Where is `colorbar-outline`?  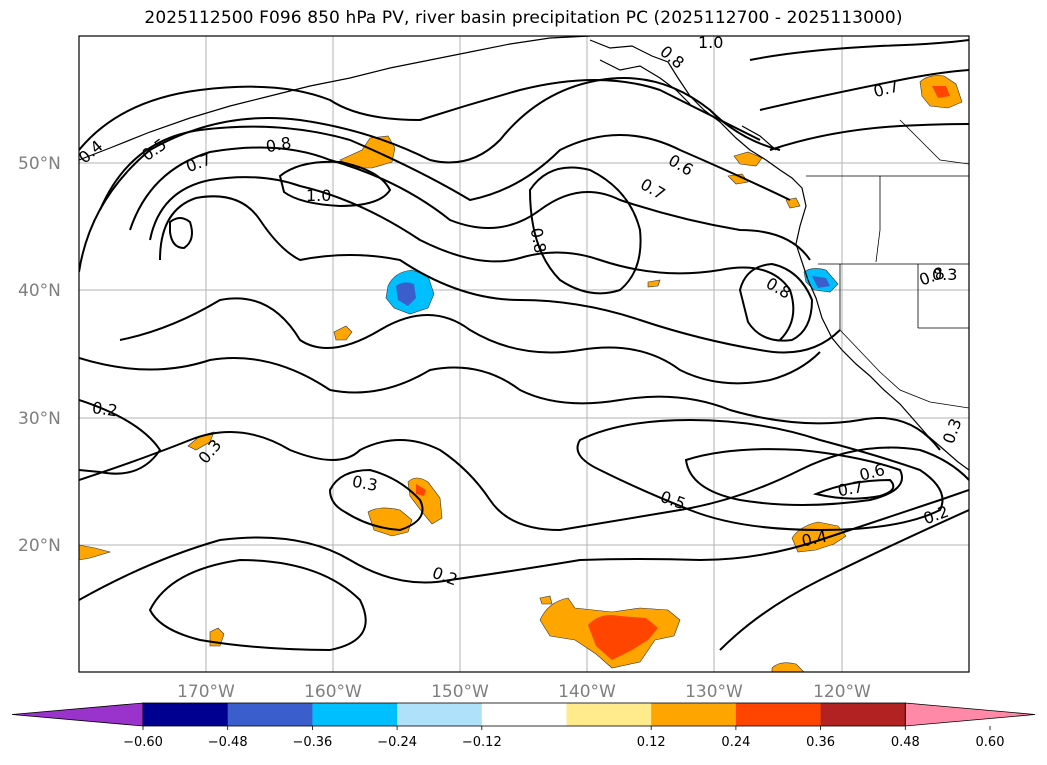
colorbar-outline is located at coordinates (524, 714).